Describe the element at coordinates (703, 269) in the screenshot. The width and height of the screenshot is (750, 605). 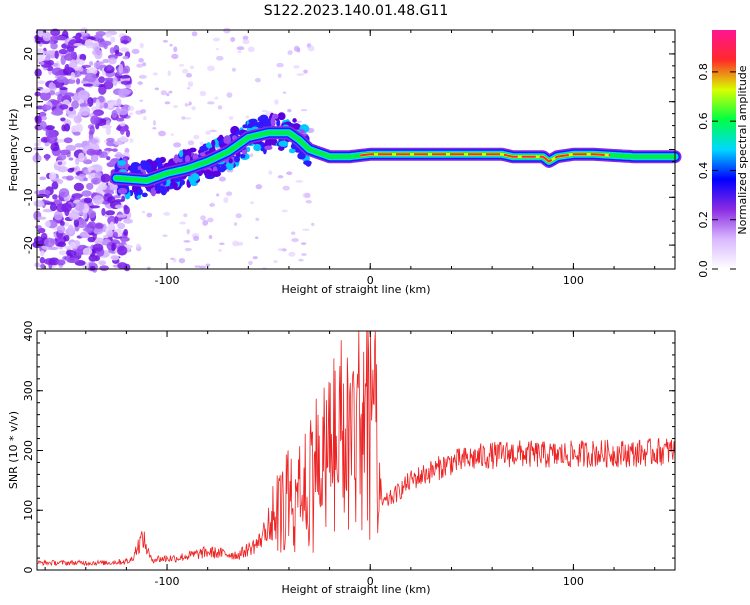
I see `colorbar-tick-label: 0.0` at that location.